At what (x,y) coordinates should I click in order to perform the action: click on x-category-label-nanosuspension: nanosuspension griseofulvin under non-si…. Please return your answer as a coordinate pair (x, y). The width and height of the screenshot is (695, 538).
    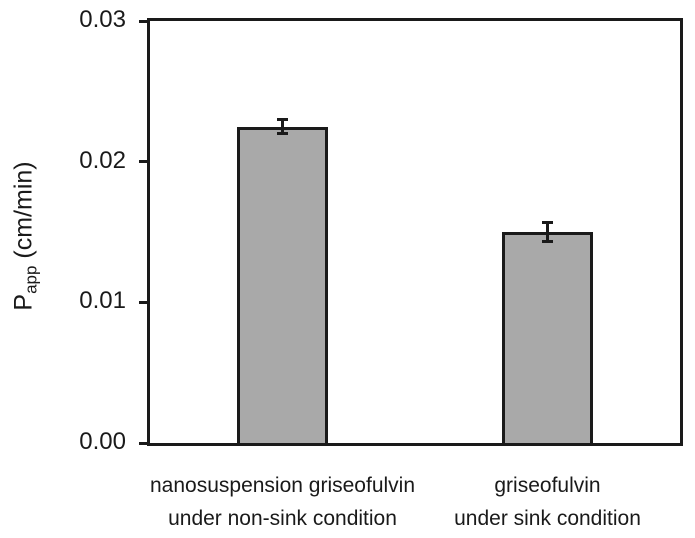
    Looking at the image, I should click on (282, 502).